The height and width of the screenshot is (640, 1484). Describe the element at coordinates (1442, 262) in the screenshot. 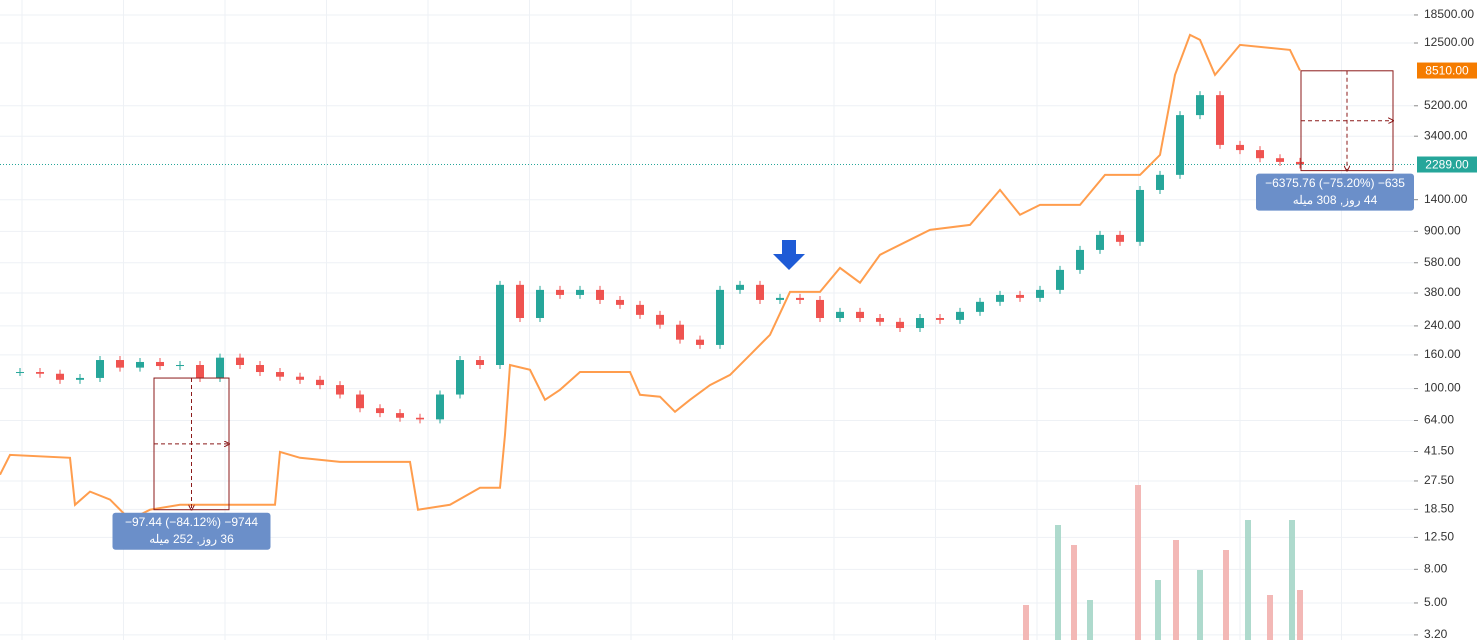

I see `y-tick-label: 580.00` at that location.